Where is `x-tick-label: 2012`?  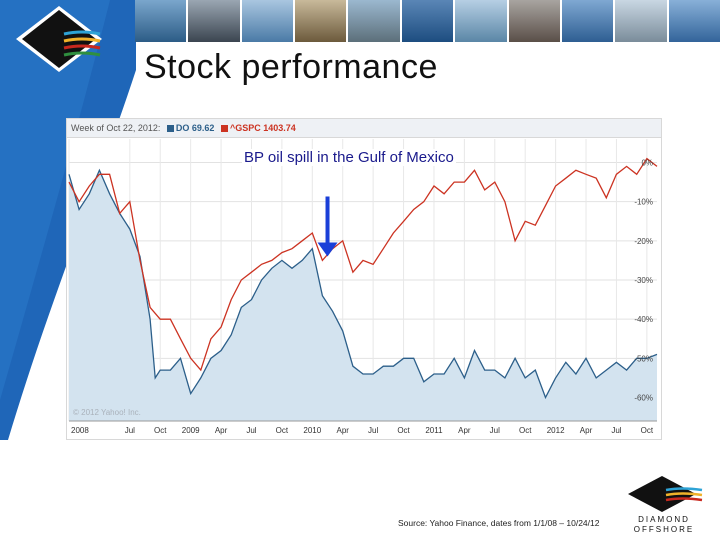 x-tick-label: 2012 is located at coordinates (556, 430).